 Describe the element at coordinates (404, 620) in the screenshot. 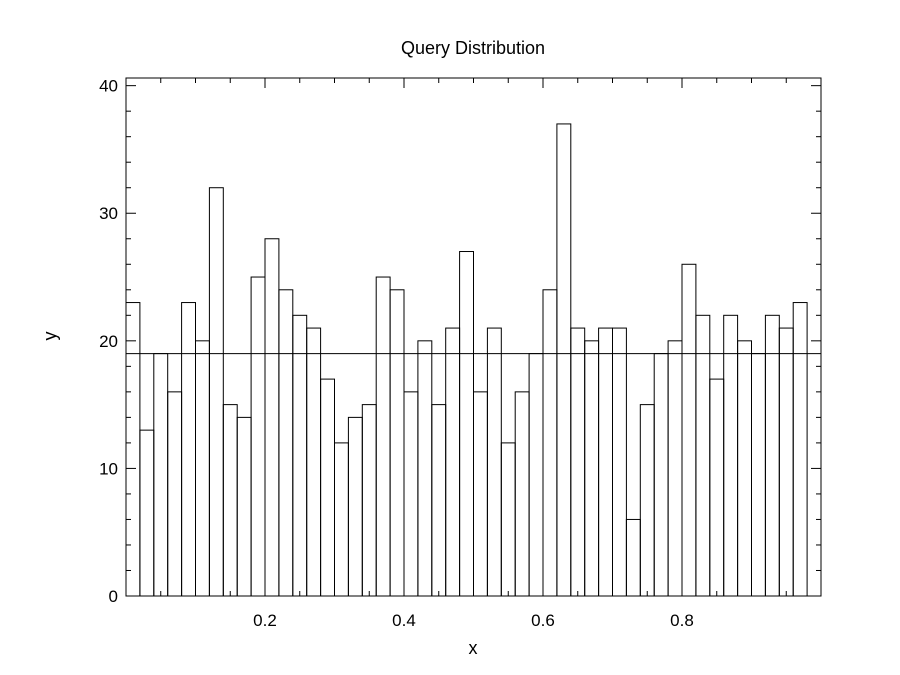

I see `x-tick-label: 0.4` at that location.